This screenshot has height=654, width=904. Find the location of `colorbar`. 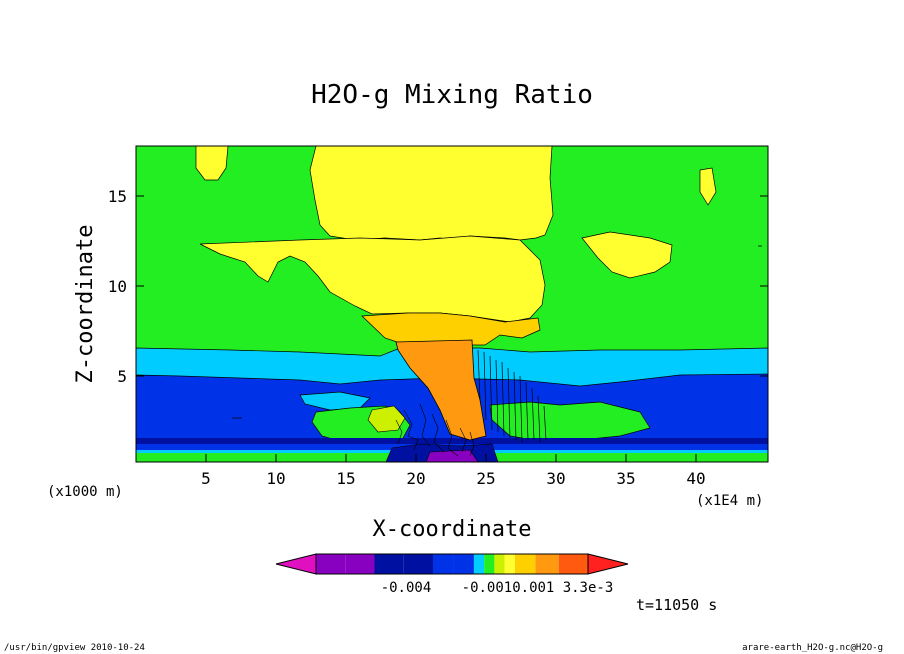

colorbar is located at coordinates (452, 564).